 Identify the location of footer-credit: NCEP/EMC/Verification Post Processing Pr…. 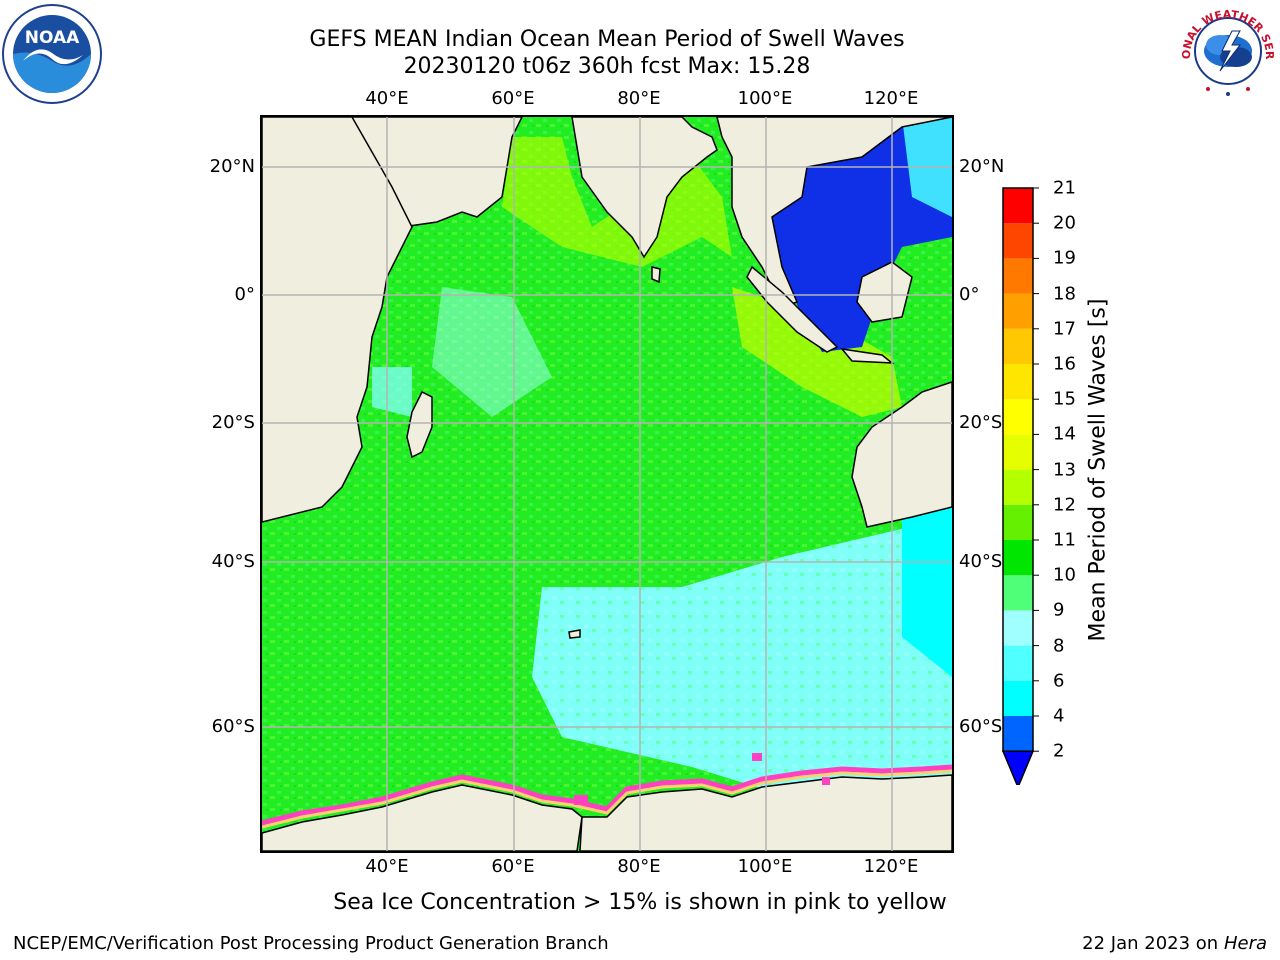
(311, 943).